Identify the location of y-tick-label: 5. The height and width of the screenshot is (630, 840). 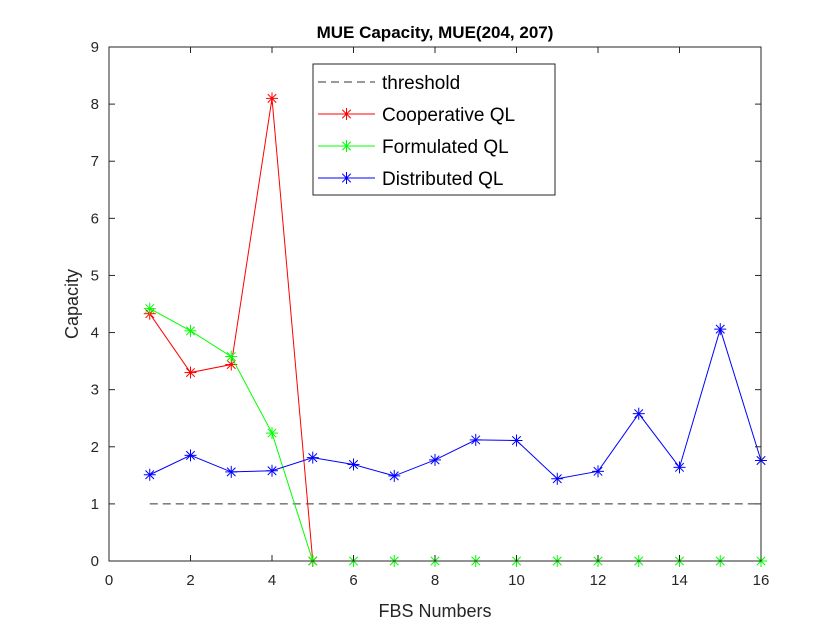
(95, 275).